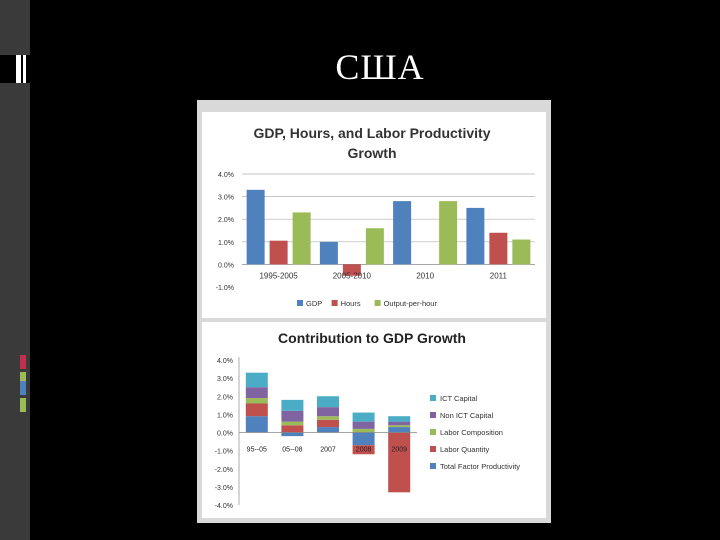 Image resolution: width=720 pixels, height=540 pixels. I want to click on chart2-xtick: 2009, so click(399, 450).